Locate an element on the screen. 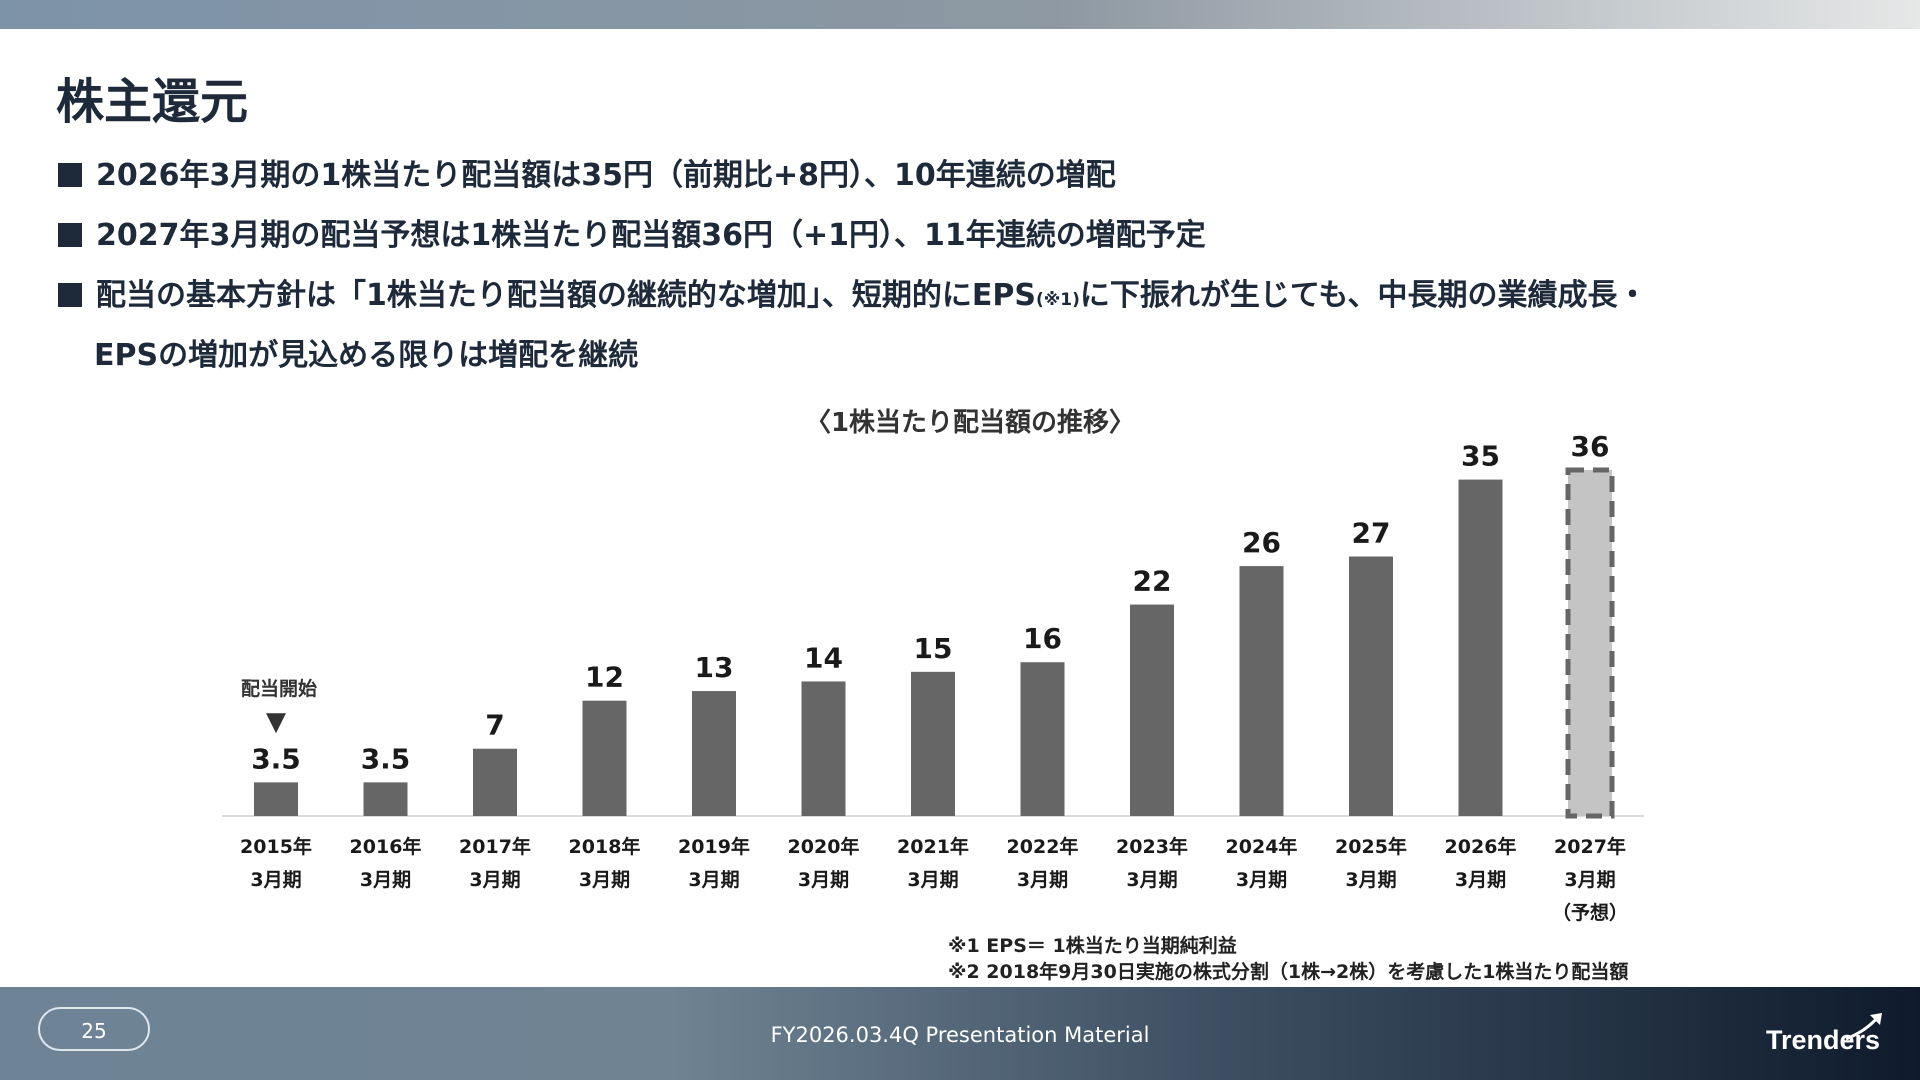 The image size is (1920, 1080). x-tick-label: 2019年 is located at coordinates (714, 846).